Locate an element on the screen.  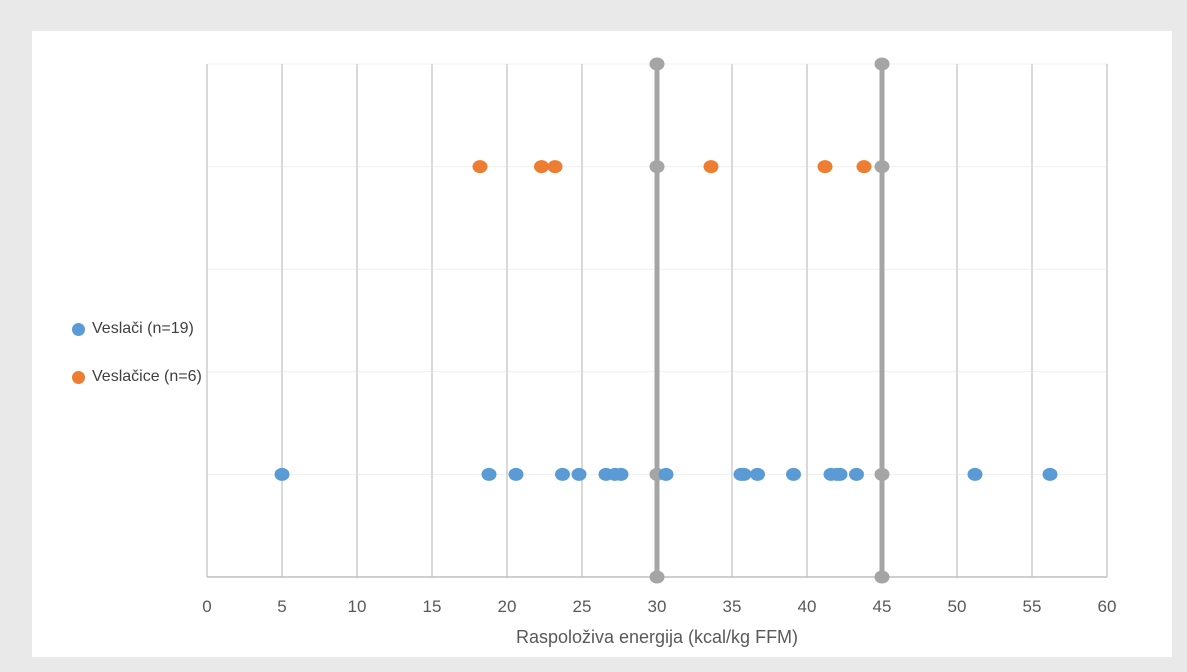
x-tick-label: 25 is located at coordinates (582, 606).